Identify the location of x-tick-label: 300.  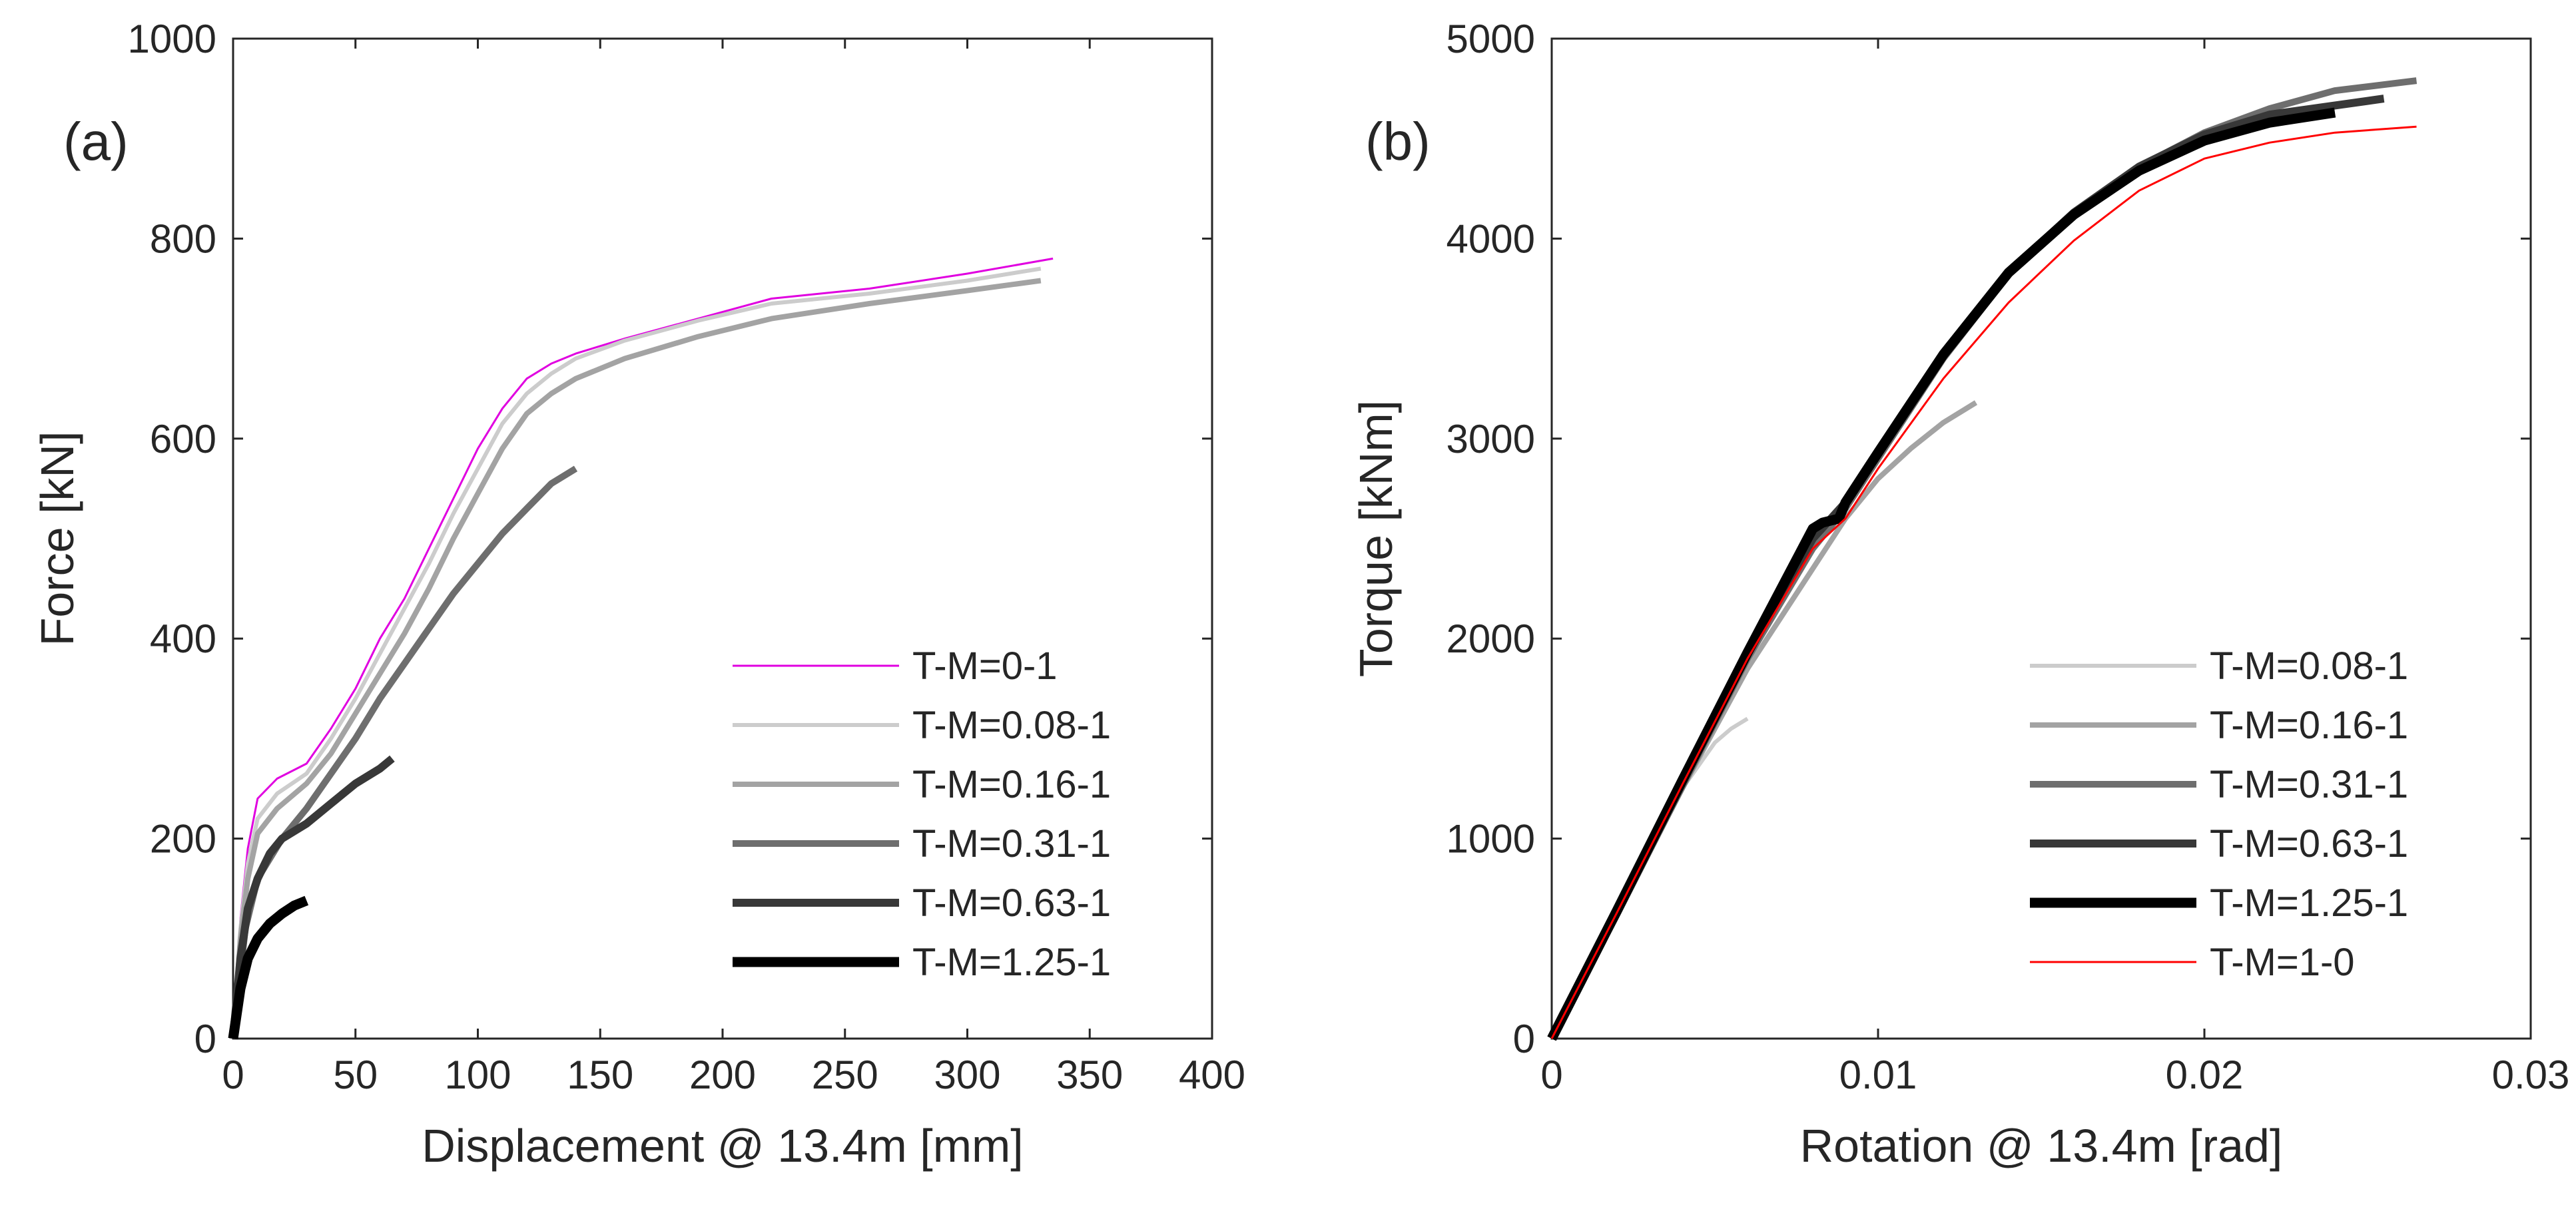
(967, 1075).